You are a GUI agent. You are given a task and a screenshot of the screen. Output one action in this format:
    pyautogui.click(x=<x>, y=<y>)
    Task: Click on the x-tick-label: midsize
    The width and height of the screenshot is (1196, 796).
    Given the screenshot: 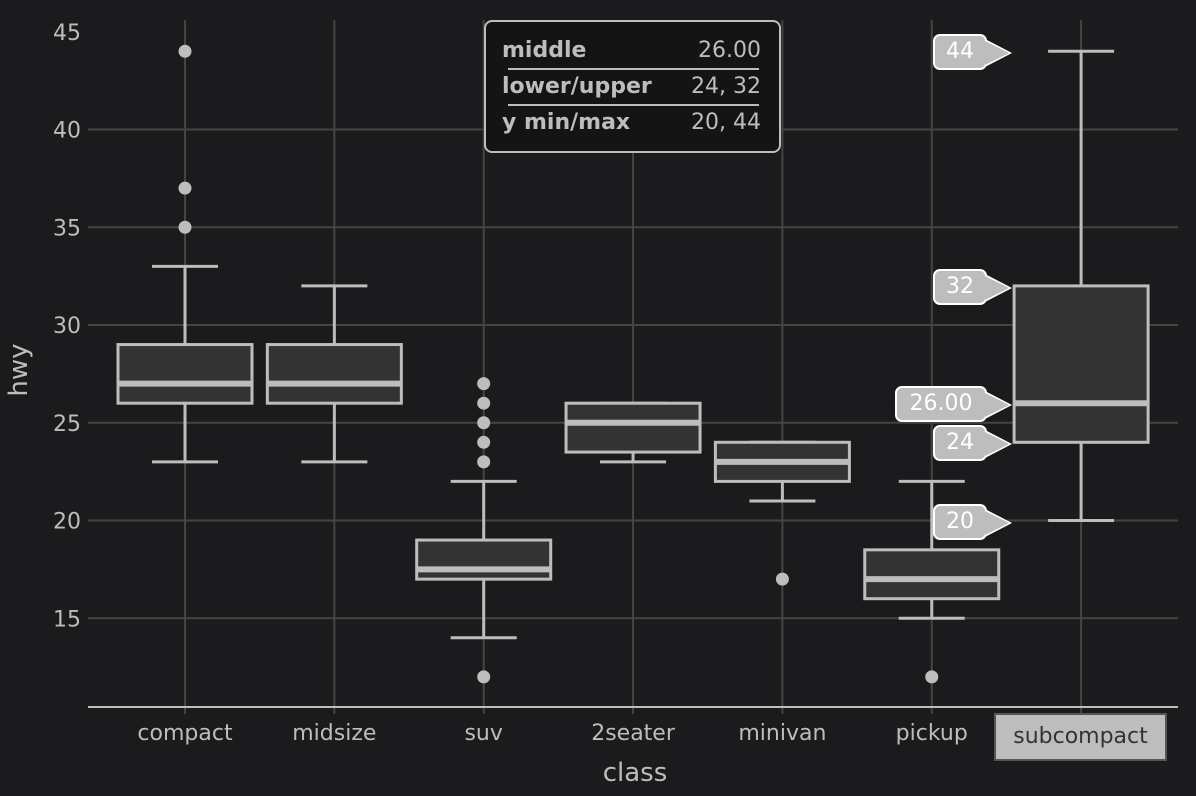 What is the action you would take?
    pyautogui.click(x=334, y=733)
    